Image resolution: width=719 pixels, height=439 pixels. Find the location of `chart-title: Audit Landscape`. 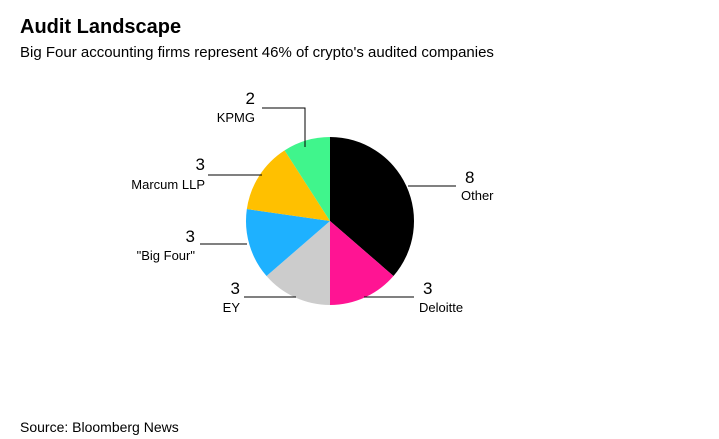

chart-title: Audit Landscape is located at coordinates (100, 27).